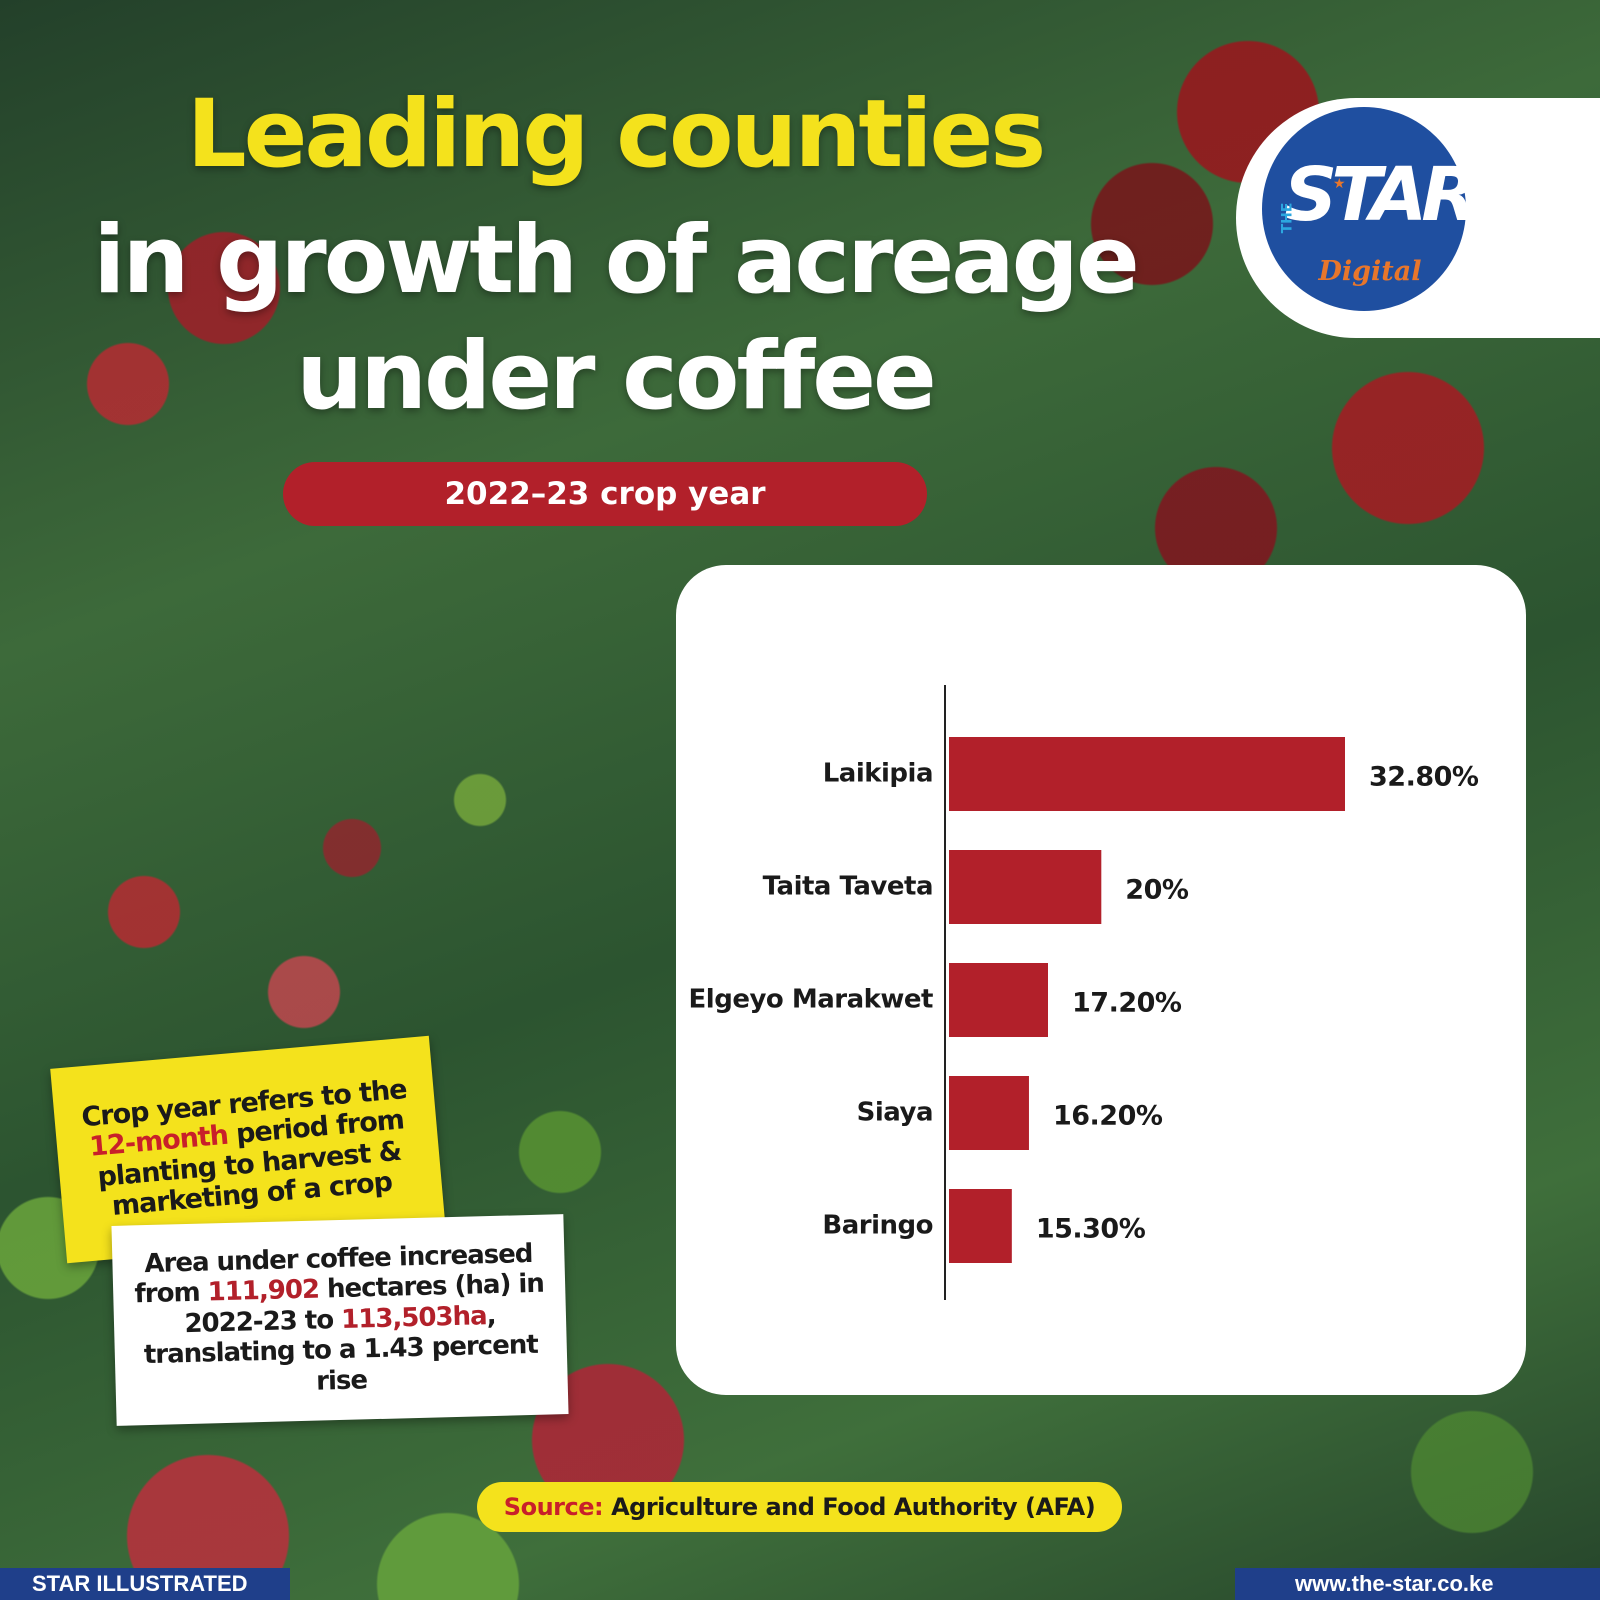 The image size is (1600, 1600). What do you see at coordinates (998, 1000) in the screenshot?
I see `bar-elgeyo-marakwet` at bounding box center [998, 1000].